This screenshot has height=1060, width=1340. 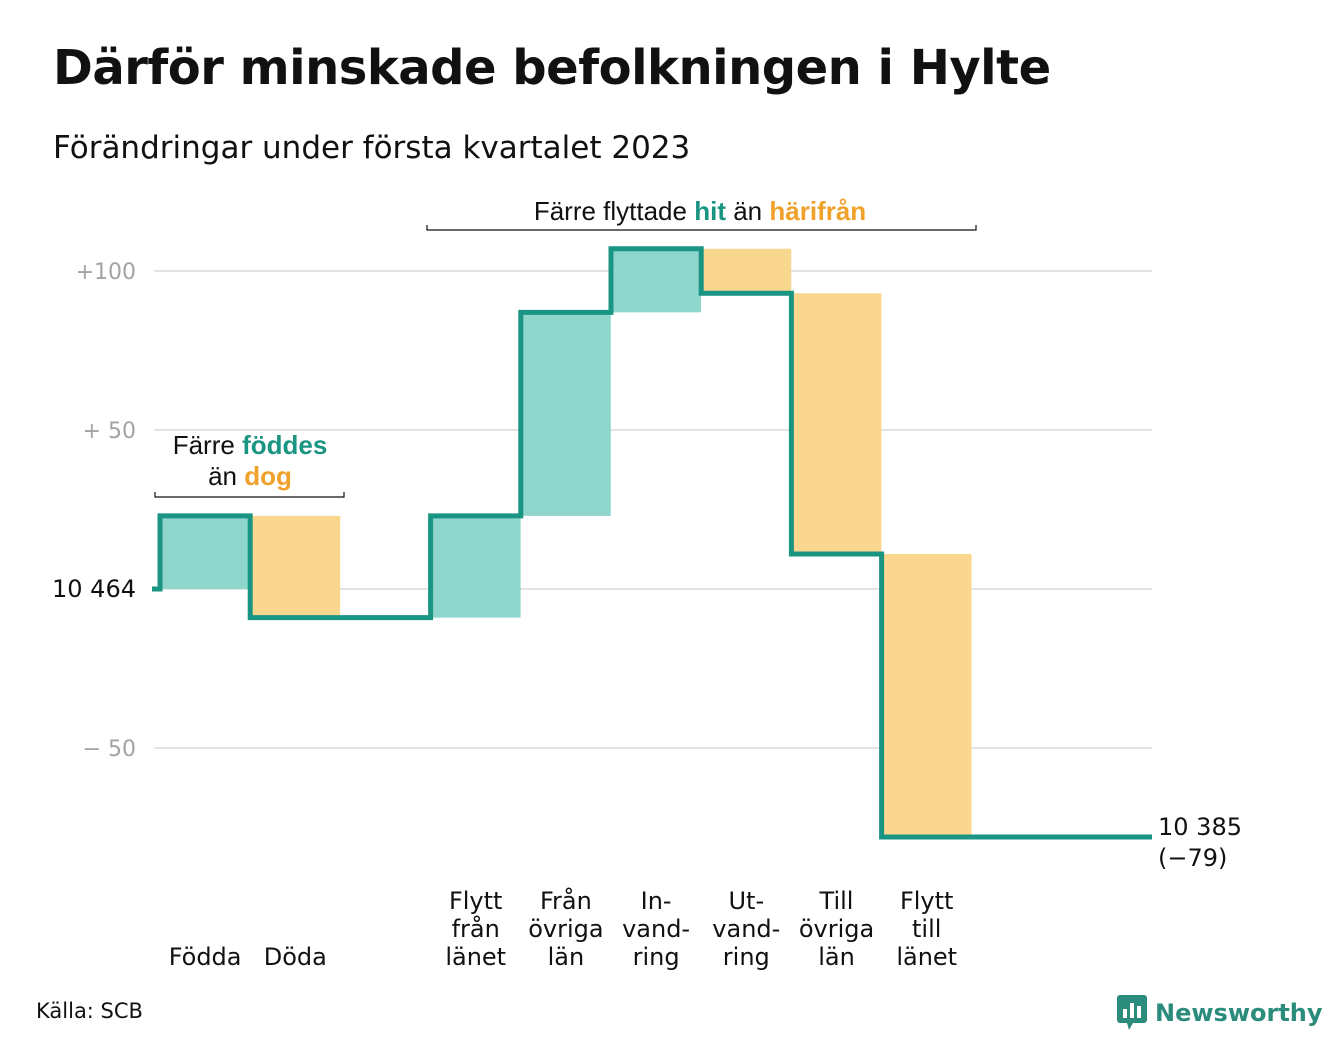 What do you see at coordinates (222, 476) in the screenshot?
I see `births-annot-mid: än` at bounding box center [222, 476].